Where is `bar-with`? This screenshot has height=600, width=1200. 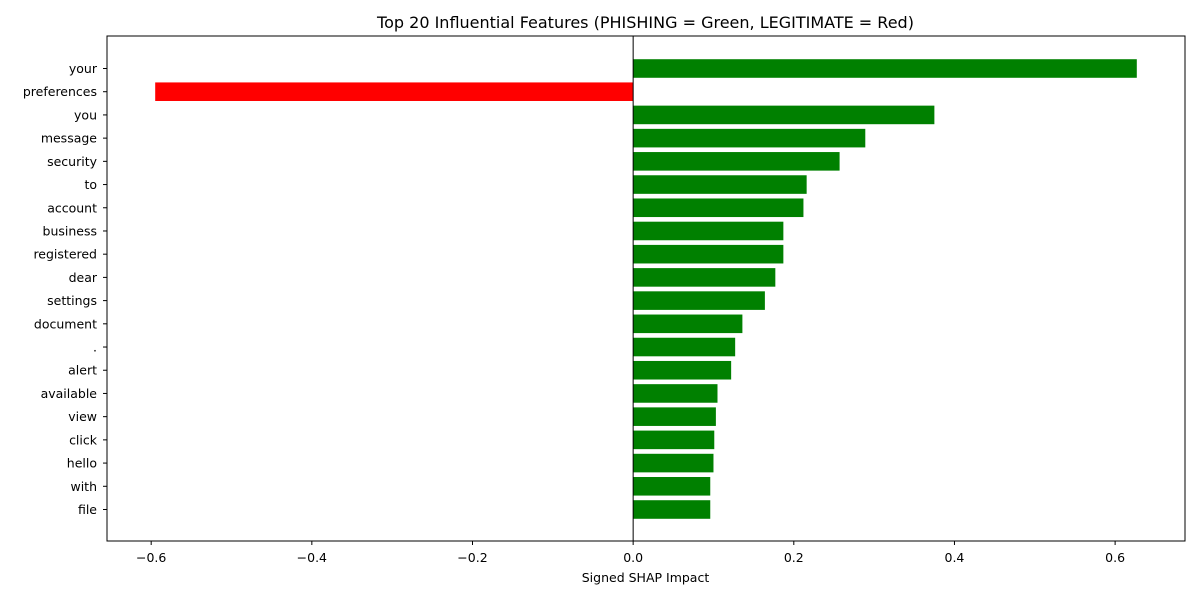
bar-with is located at coordinates (672, 486).